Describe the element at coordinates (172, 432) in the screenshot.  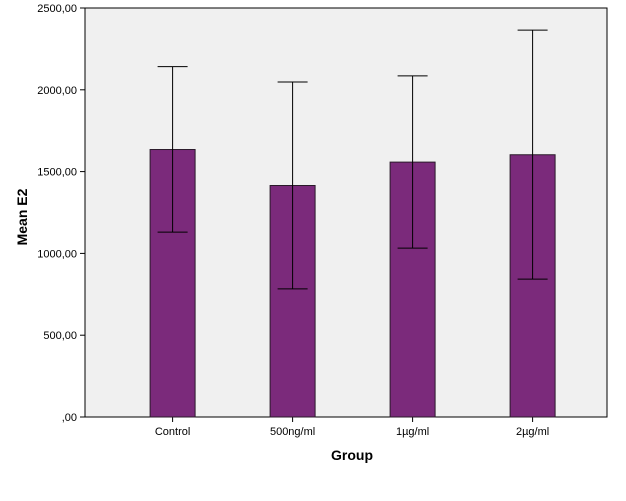
I see `x-tick-label: Control` at that location.